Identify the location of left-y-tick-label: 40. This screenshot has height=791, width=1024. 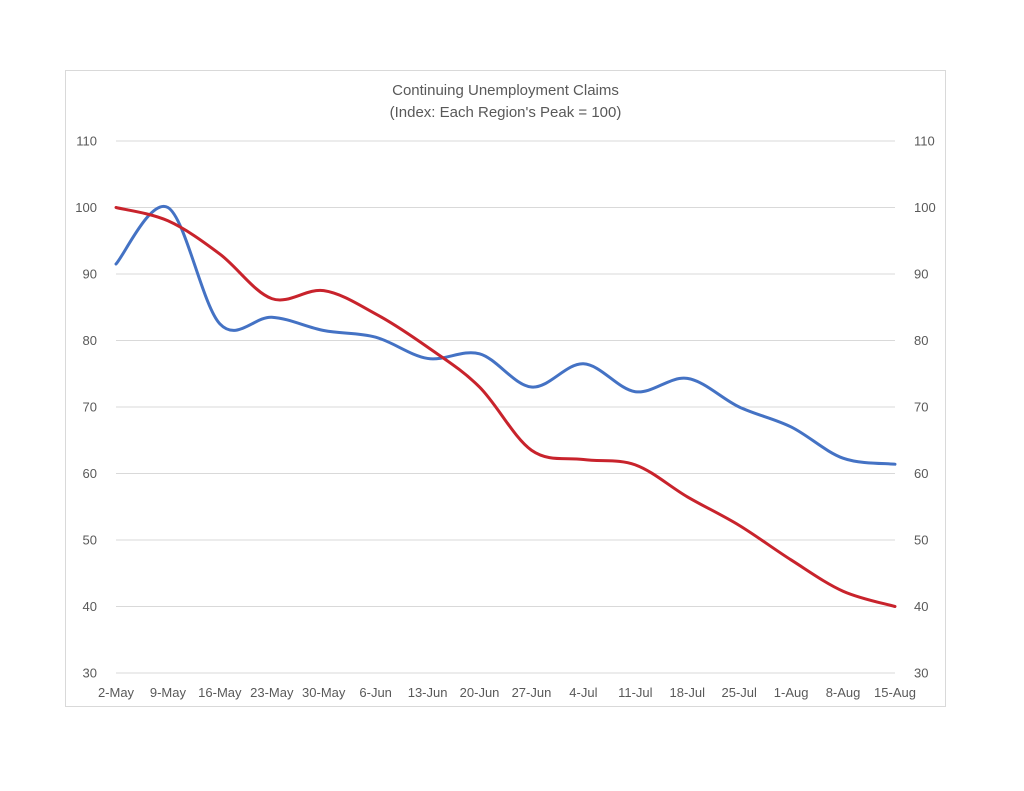
(90, 606).